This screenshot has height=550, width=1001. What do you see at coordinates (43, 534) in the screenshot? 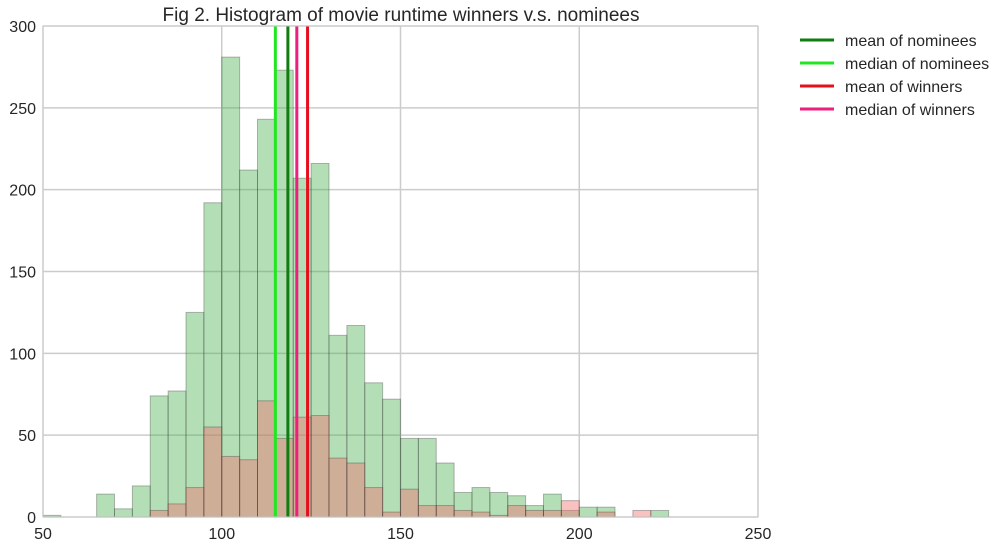
I see `x-tick-label: 50` at bounding box center [43, 534].